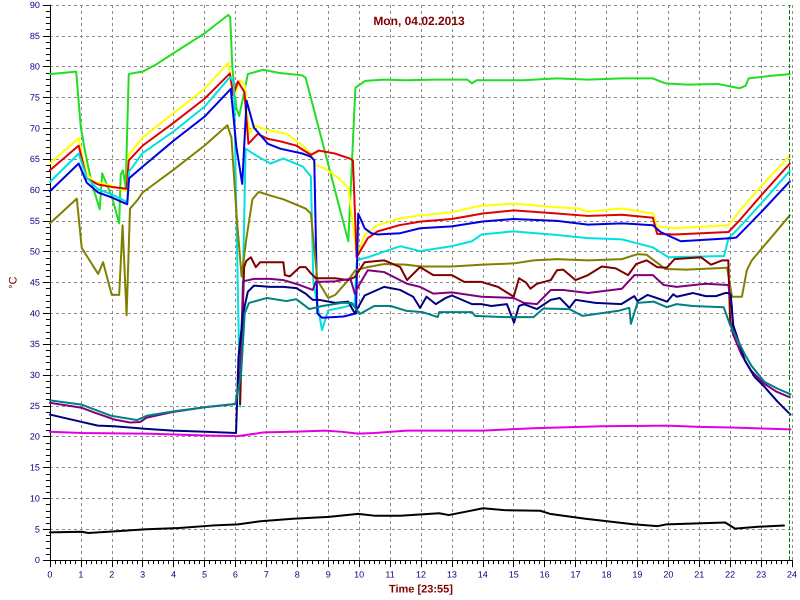 The height and width of the screenshot is (600, 800). What do you see at coordinates (143, 575) in the screenshot?
I see `x-tick-label: 3` at bounding box center [143, 575].